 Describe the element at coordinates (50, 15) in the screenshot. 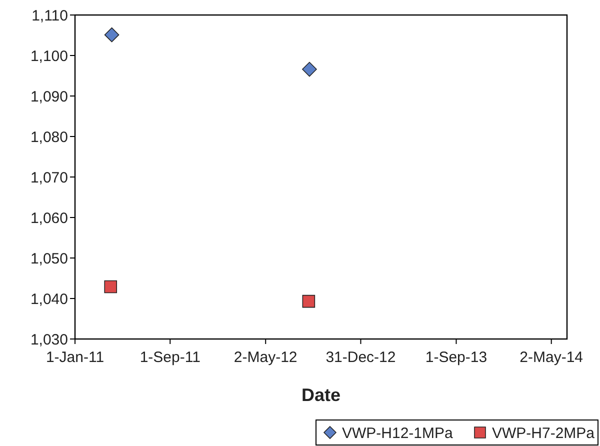

I see `y-tick-label: 1,110` at that location.